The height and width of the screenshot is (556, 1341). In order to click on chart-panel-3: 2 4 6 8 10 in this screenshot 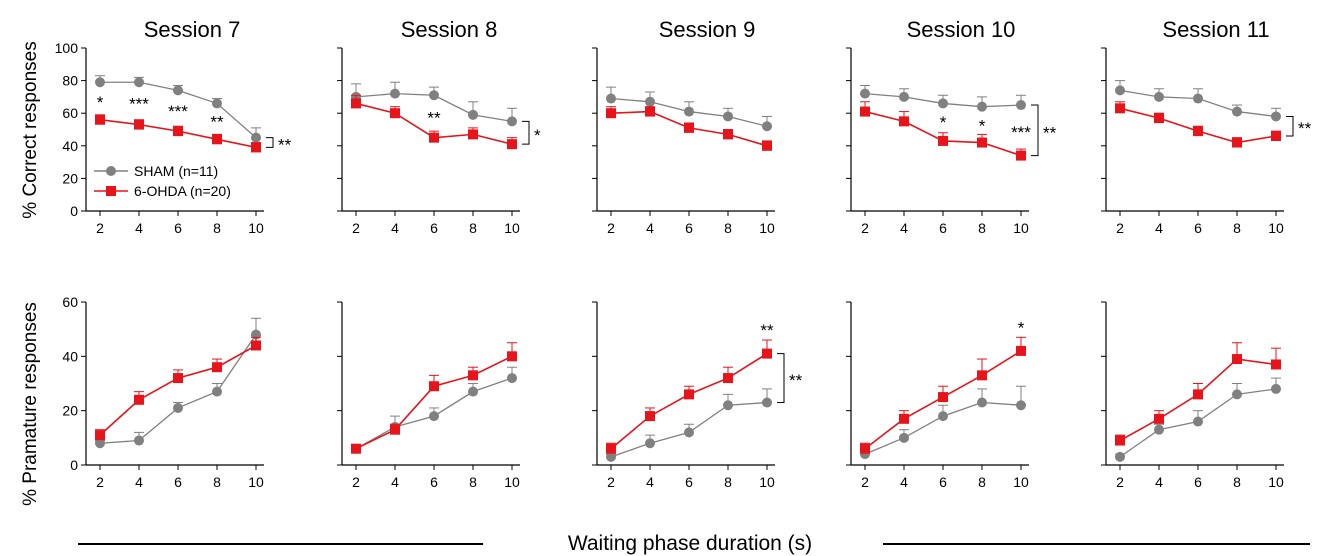, I will do `click(683, 141)`.